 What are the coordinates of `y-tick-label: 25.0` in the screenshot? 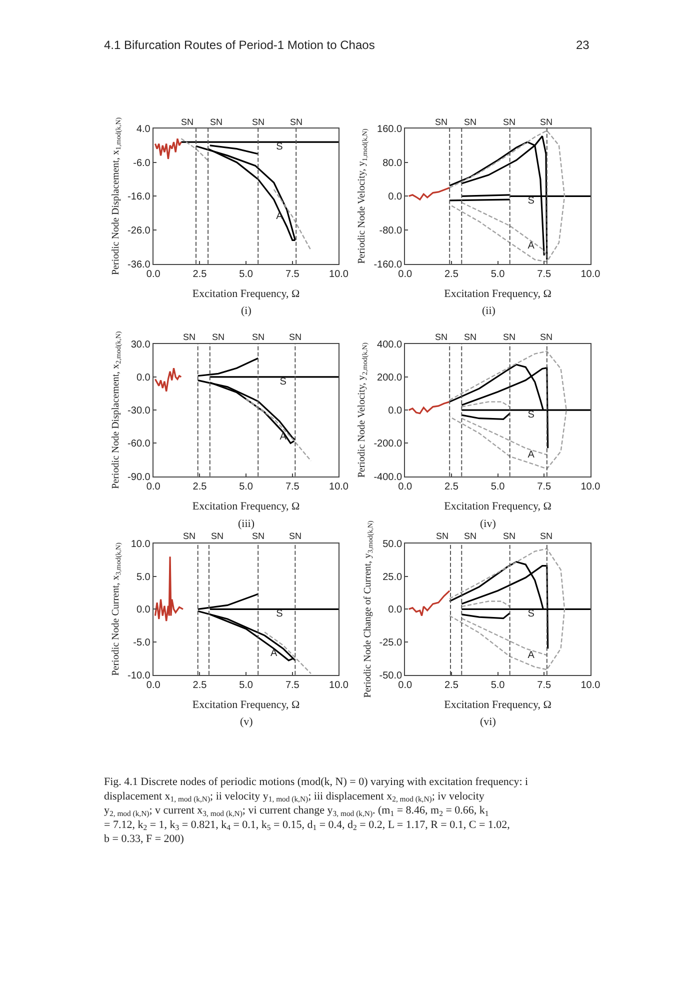 It's located at (392, 577).